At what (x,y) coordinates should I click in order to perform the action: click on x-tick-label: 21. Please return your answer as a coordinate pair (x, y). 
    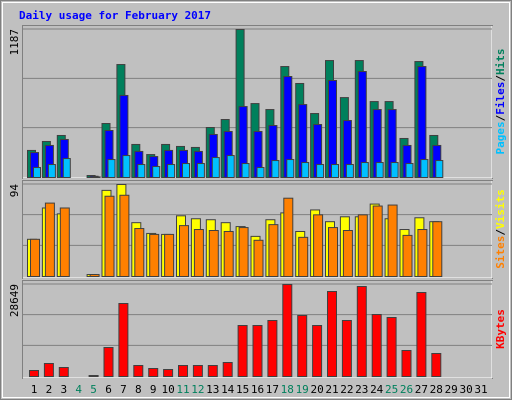
    Looking at the image, I should click on (331, 389).